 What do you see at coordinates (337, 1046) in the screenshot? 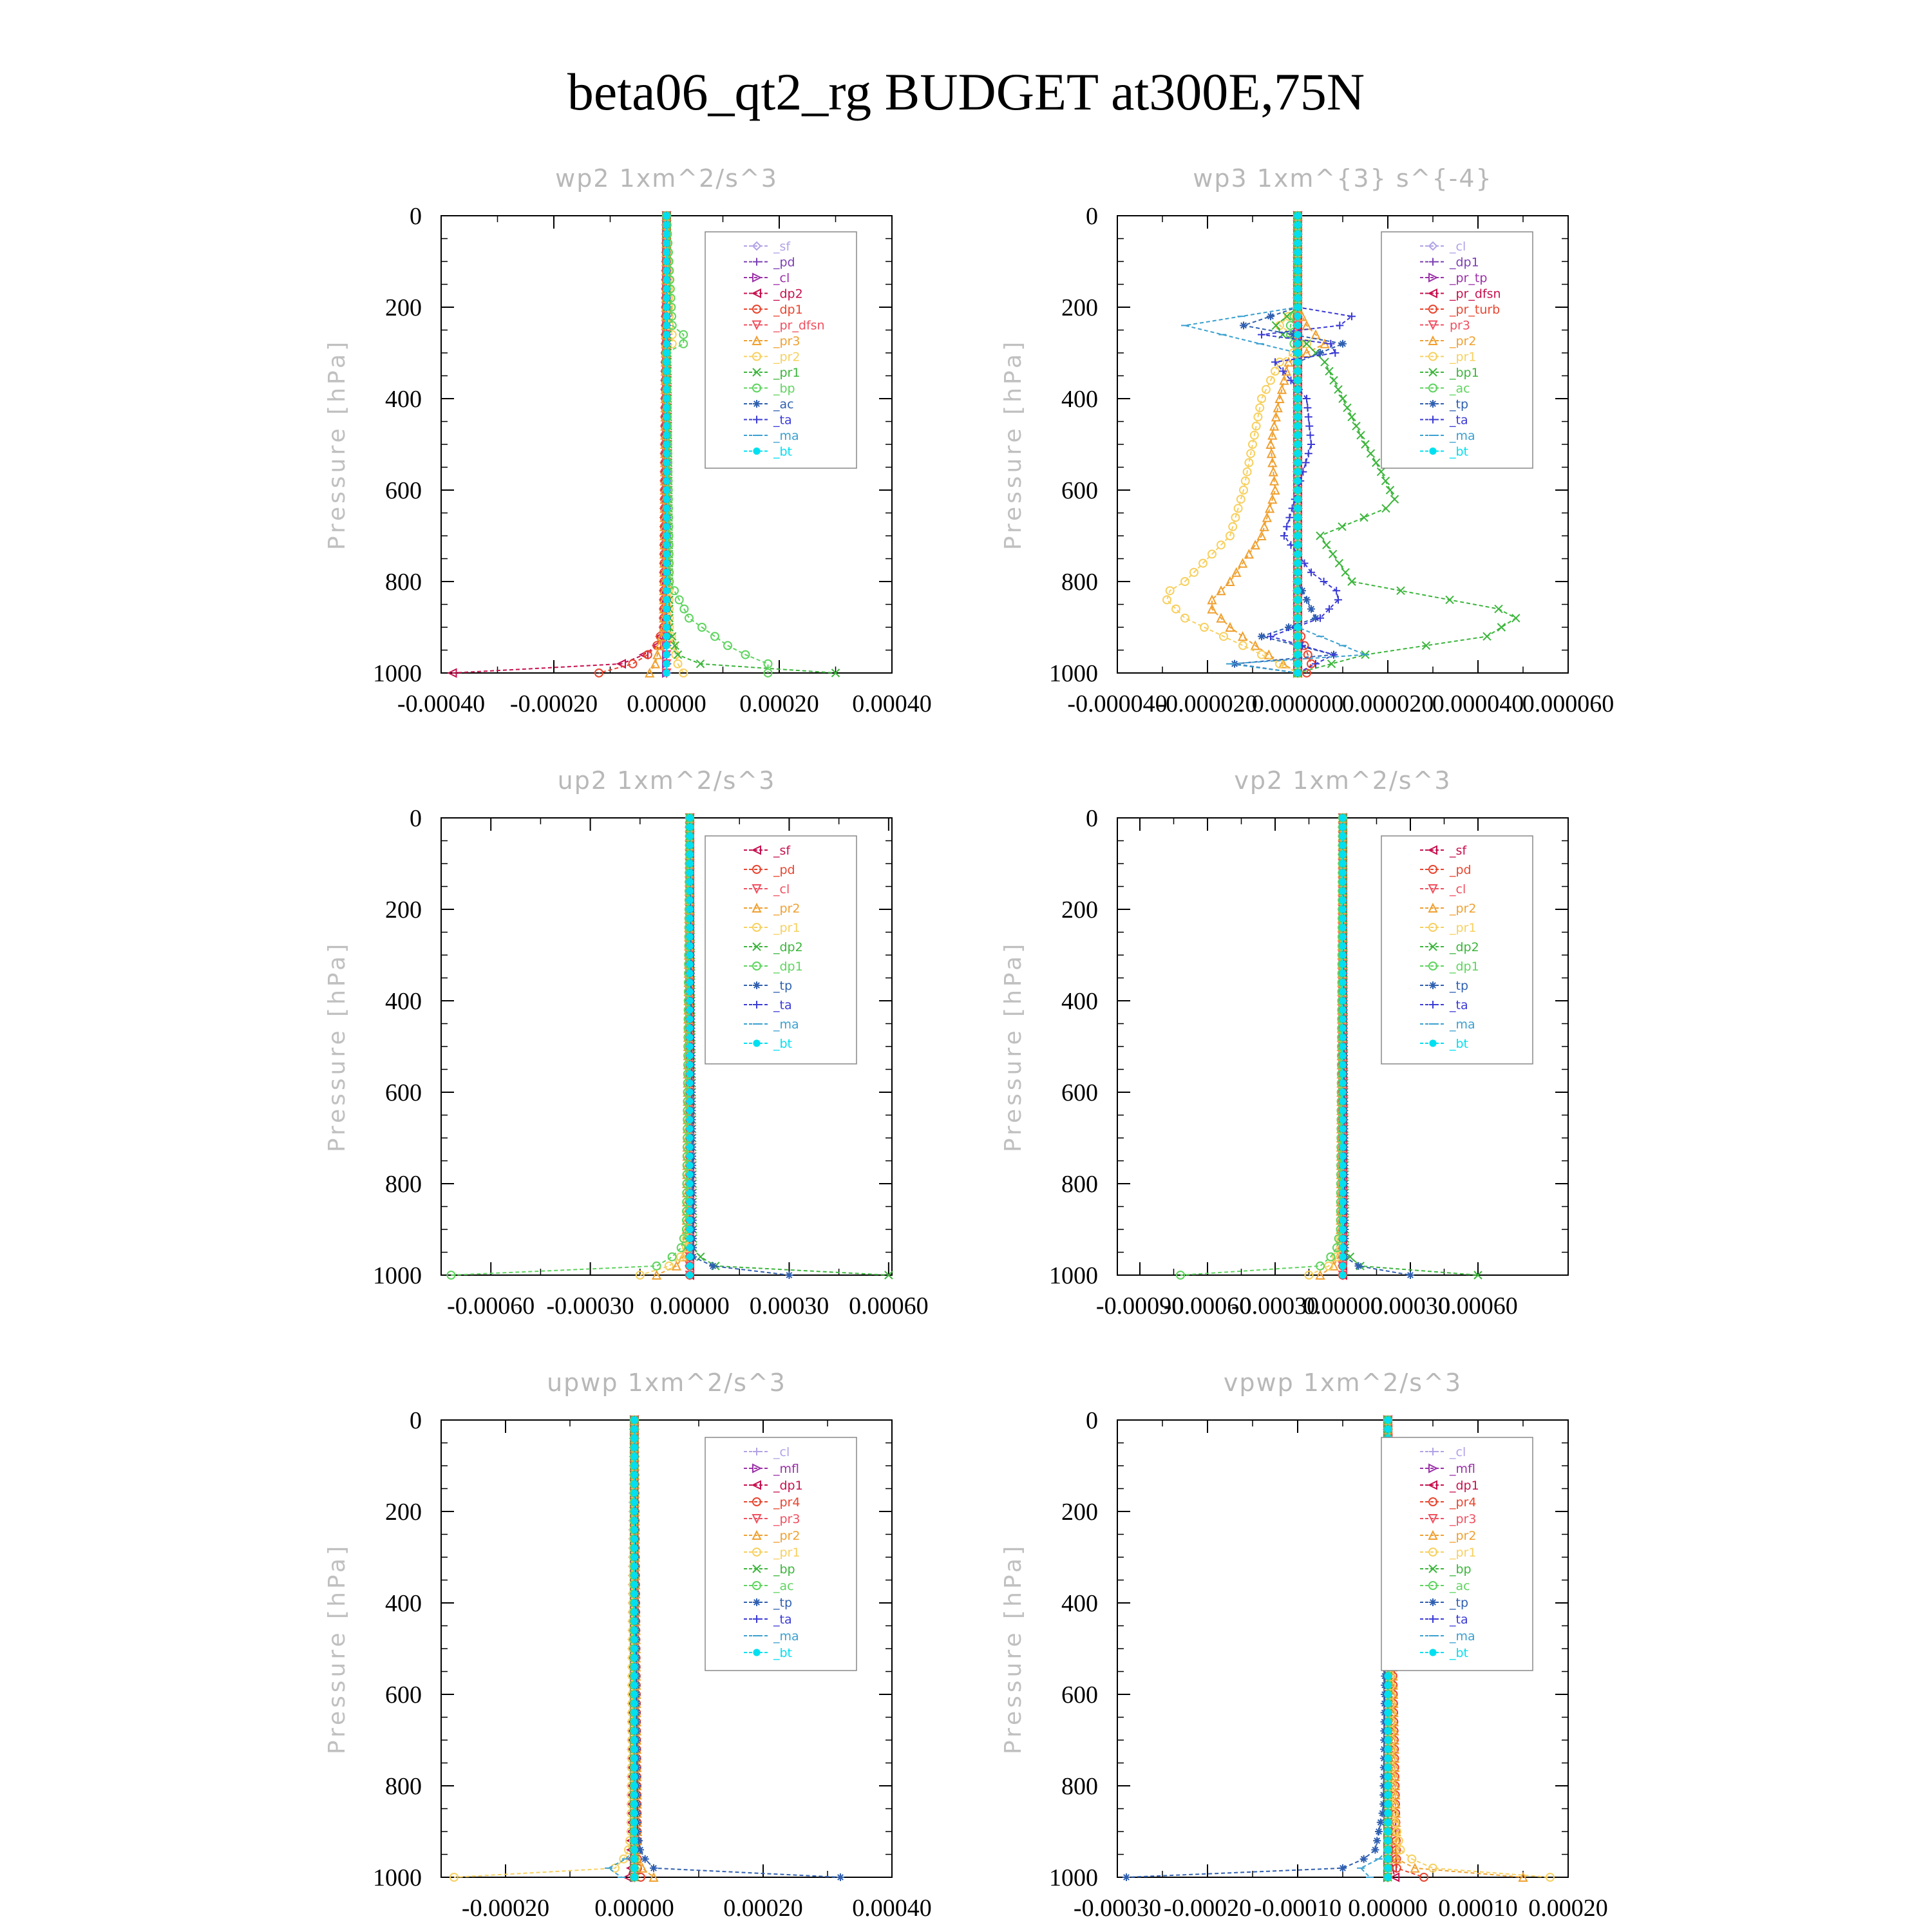
I see `y-axis-label: Pressure [hPa]` at bounding box center [337, 1046].